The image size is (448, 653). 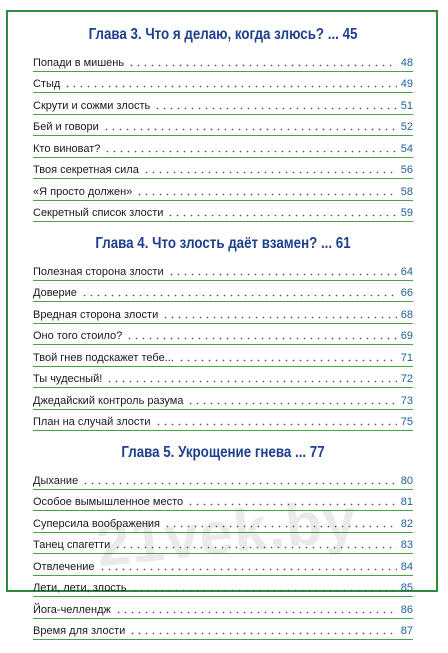 I want to click on chapter-heading: Глава 4. Что злость даёт взамен? ... 61, so click(x=223, y=243).